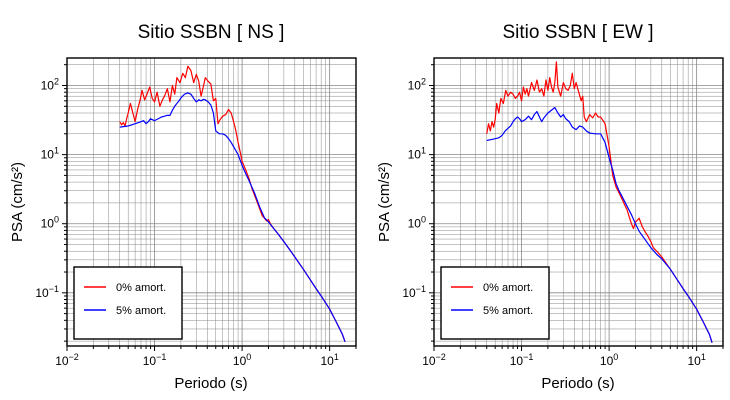 This screenshot has width=730, height=400. What do you see at coordinates (578, 32) in the screenshot?
I see `chart-title: Sitio SSBN [ EW ]` at bounding box center [578, 32].